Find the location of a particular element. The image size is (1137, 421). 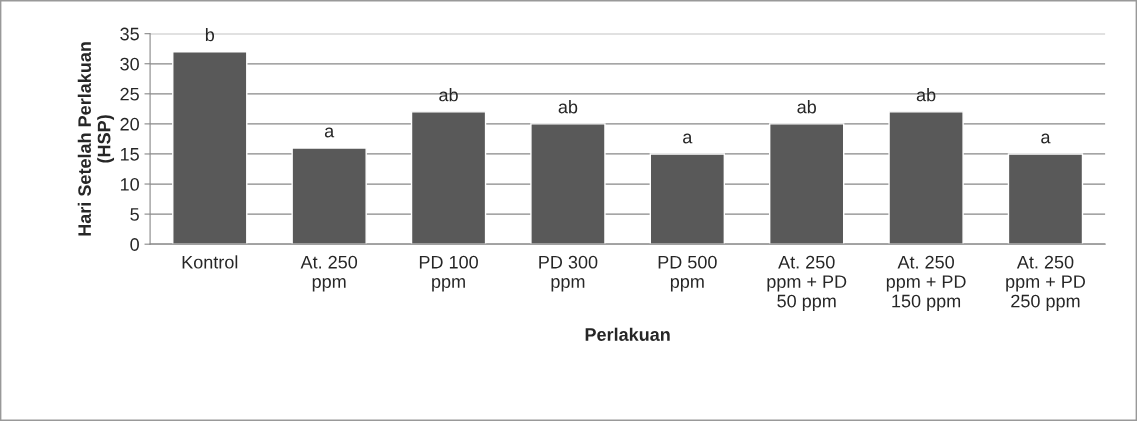

y-tick-label: 0 is located at coordinates (134, 244).